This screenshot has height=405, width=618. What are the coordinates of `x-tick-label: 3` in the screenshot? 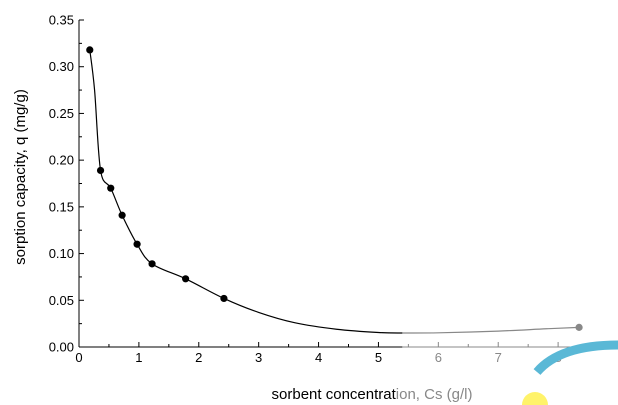 It's located at (258, 357).